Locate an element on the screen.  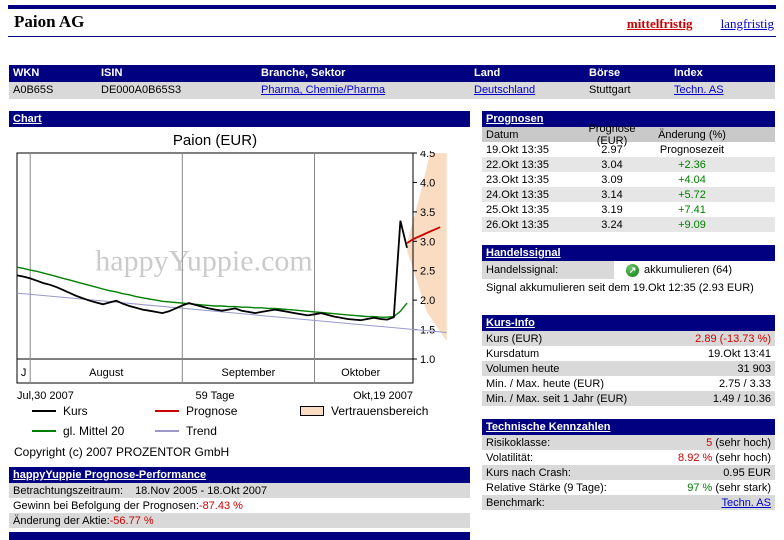
row-value: 5 (sehr hoch) is located at coordinates (738, 443).